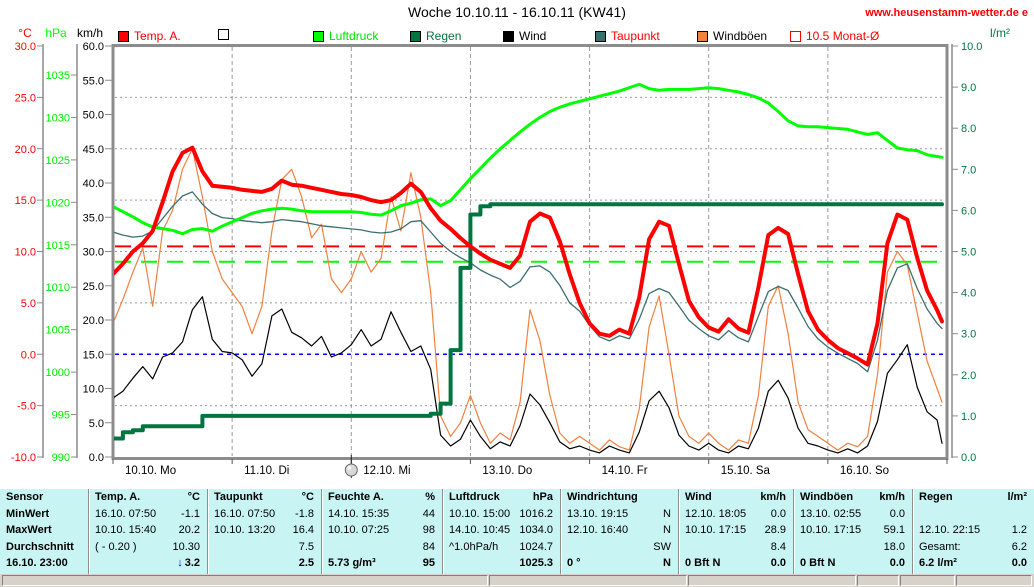 The width and height of the screenshot is (1034, 587). Describe the element at coordinates (968, 170) in the screenshot. I see `svg-text: 7.0` at that location.